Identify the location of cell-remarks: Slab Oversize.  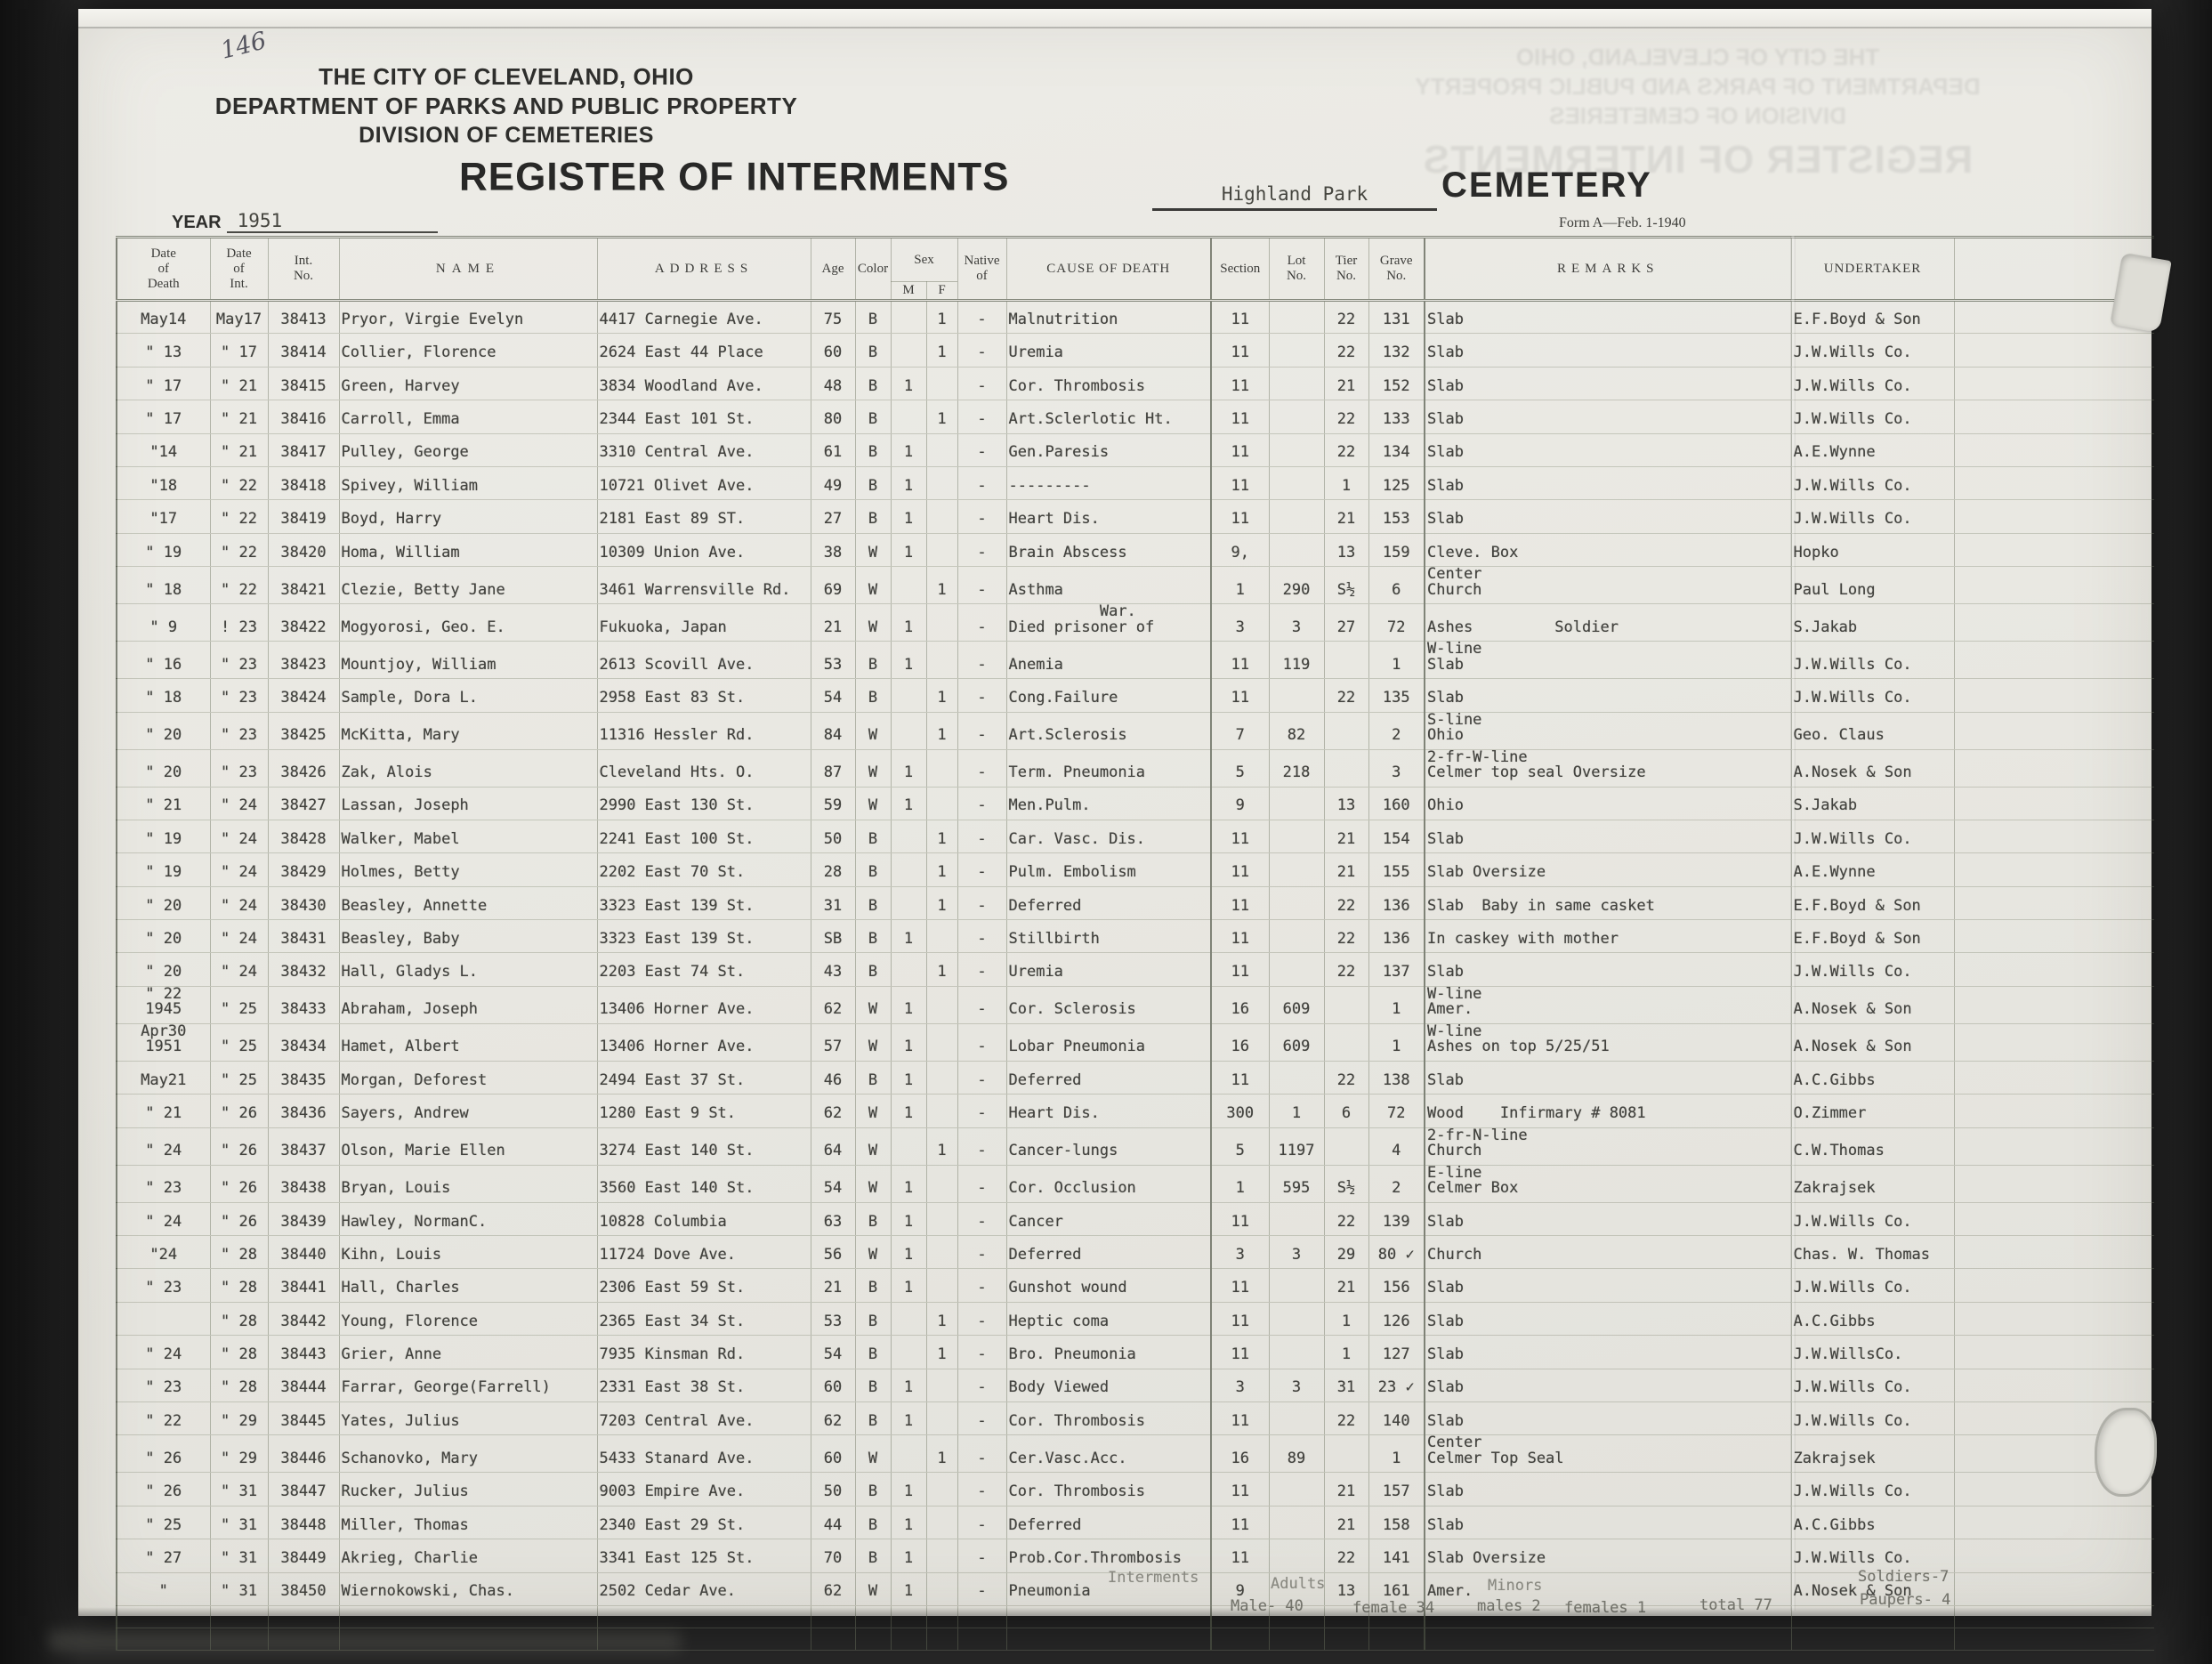
(1607, 869).